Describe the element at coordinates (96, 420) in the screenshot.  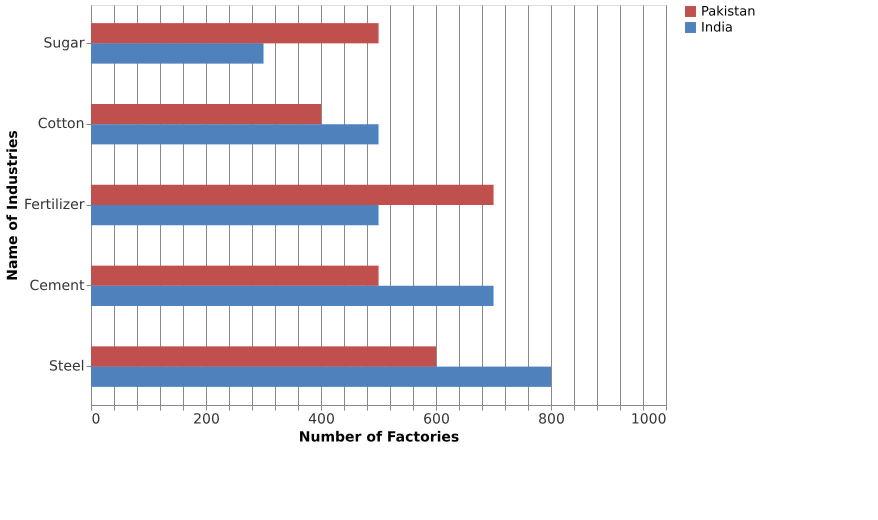
I see `x-tick-label: 0` at that location.